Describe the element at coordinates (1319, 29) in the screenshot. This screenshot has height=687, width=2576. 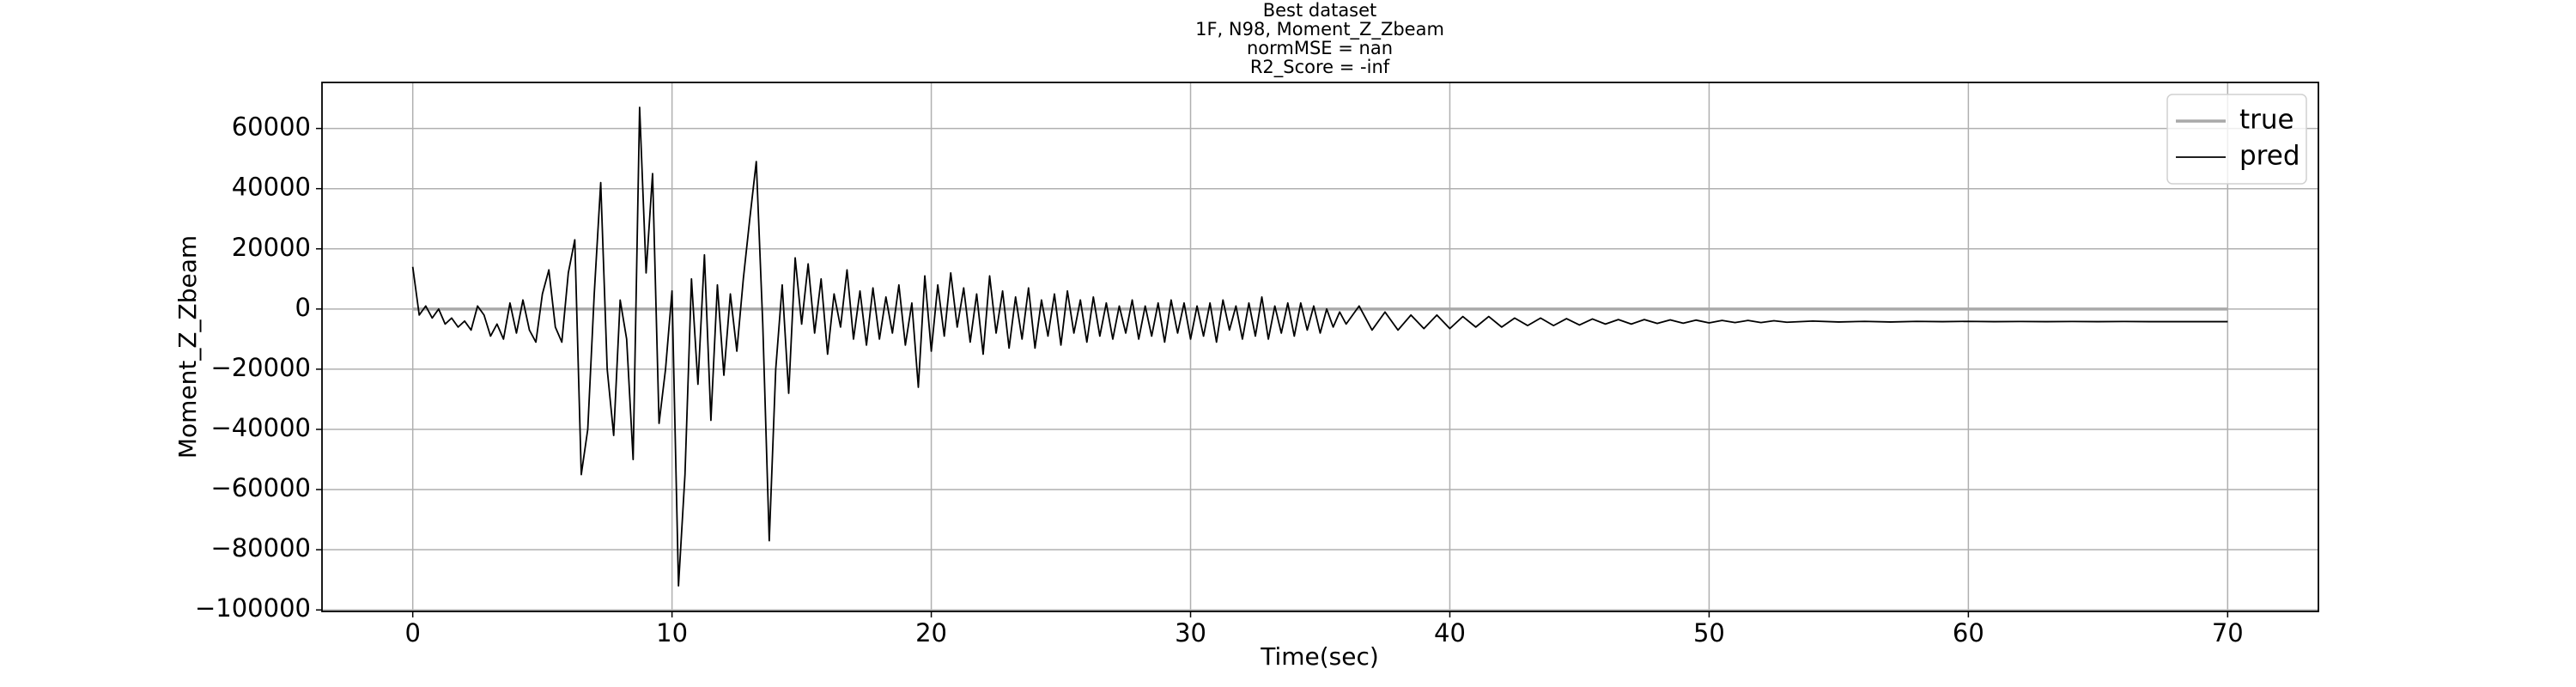
I see `chart-title: 1F, N98, Moment_Z_Zbeam` at that location.